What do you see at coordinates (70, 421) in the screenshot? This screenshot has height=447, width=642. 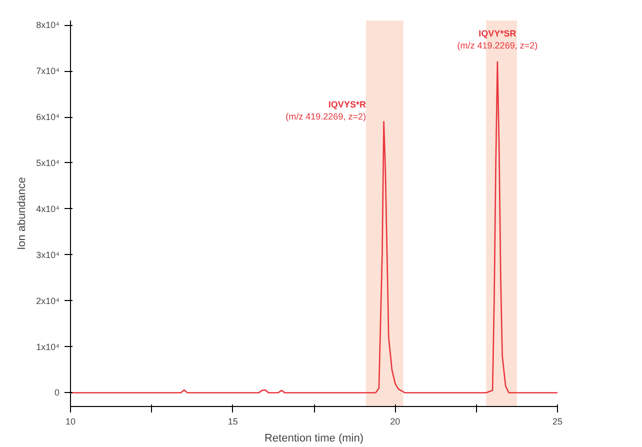 I see `x-tick-label: 10` at bounding box center [70, 421].